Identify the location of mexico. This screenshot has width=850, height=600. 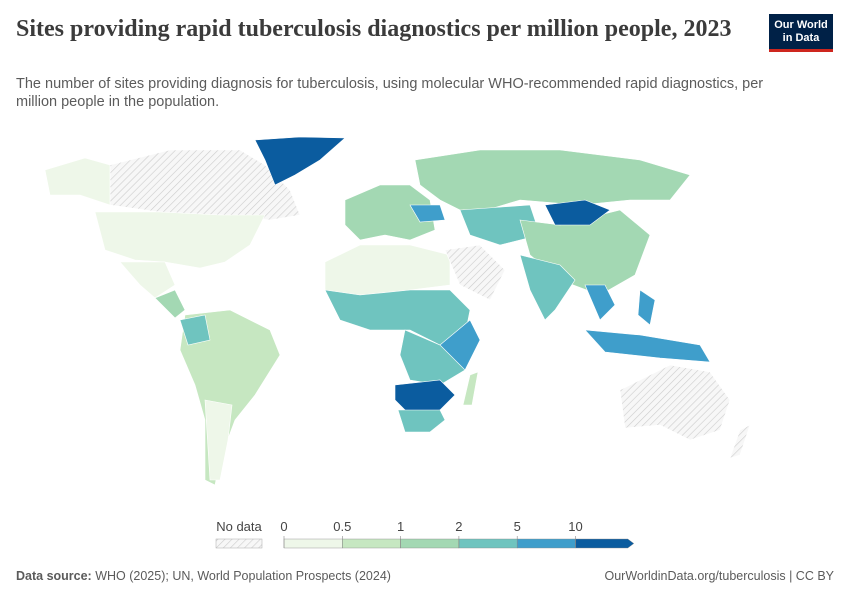
(147, 280).